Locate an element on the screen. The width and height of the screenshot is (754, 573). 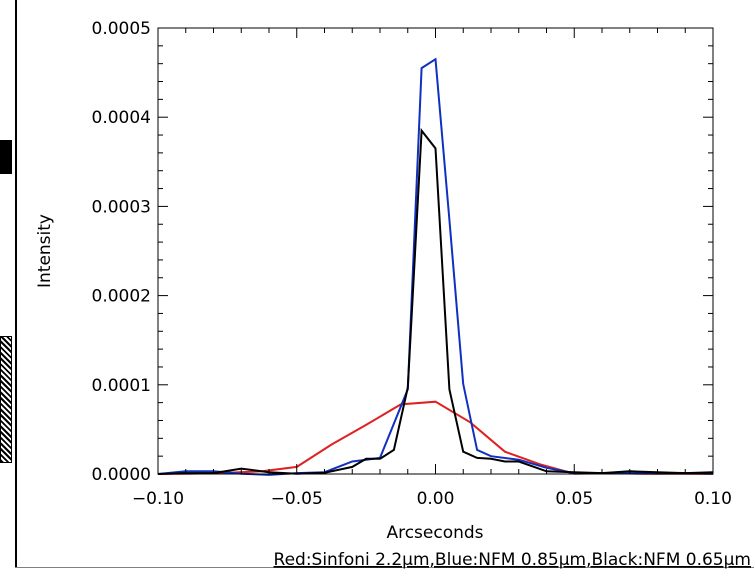
series-line-red is located at coordinates (435, 437).